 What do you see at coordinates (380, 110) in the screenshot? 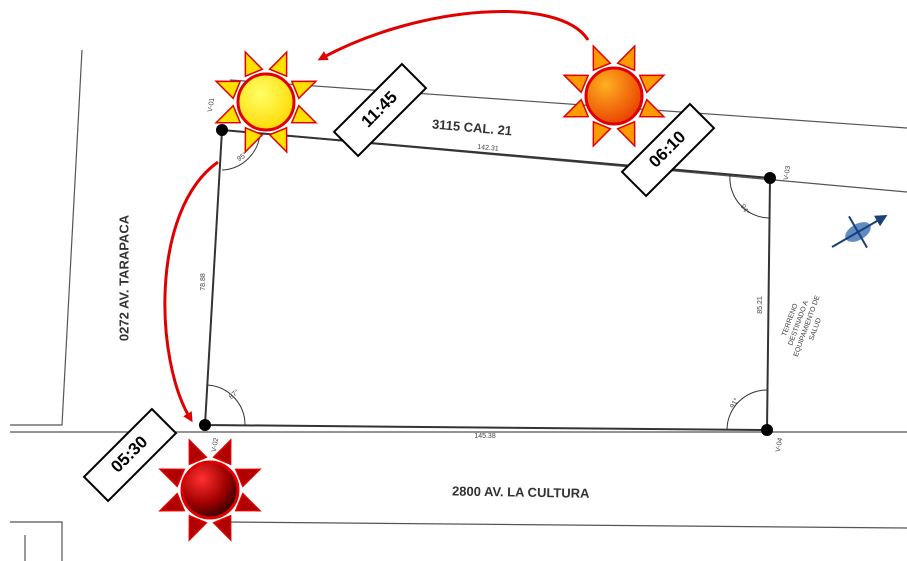
I see `time-box: 11:45` at bounding box center [380, 110].